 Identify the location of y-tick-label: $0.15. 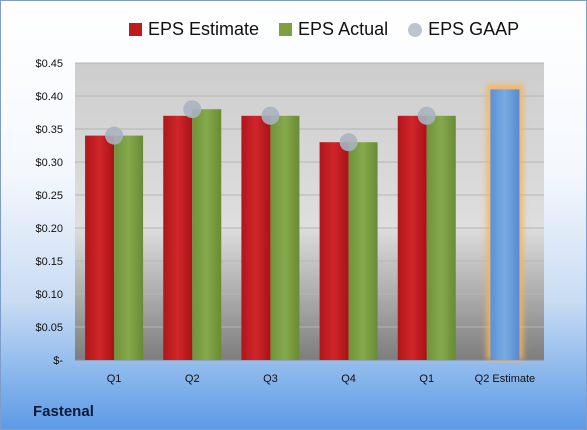
(49, 262).